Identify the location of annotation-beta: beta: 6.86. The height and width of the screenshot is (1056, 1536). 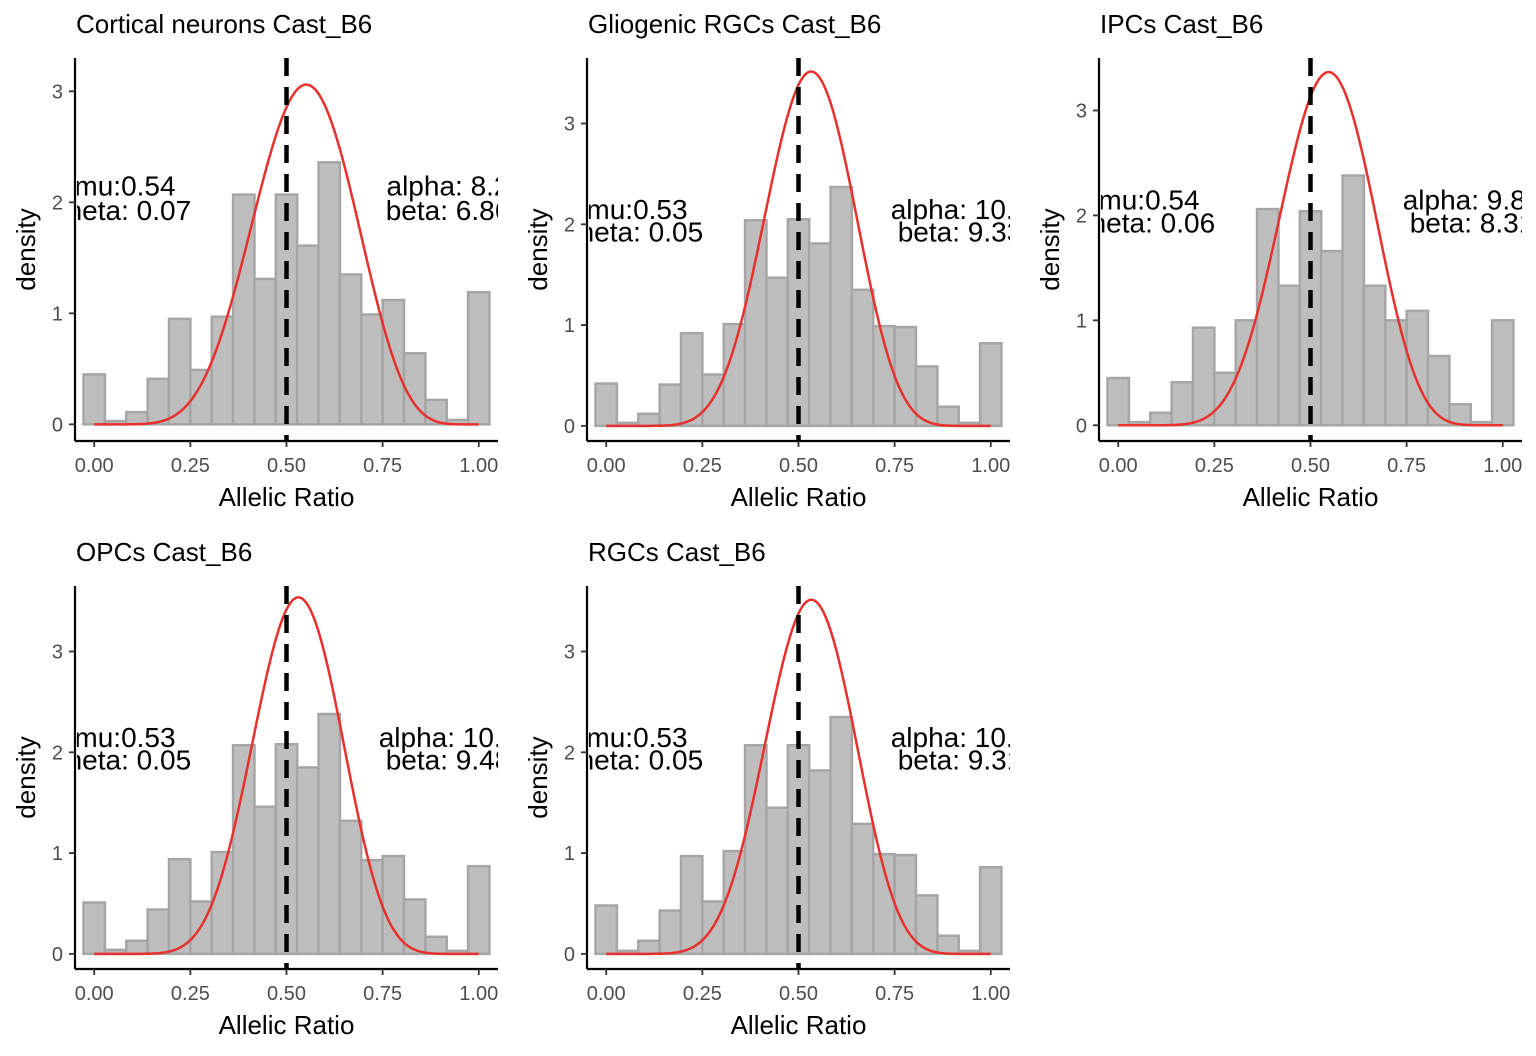
(448, 210).